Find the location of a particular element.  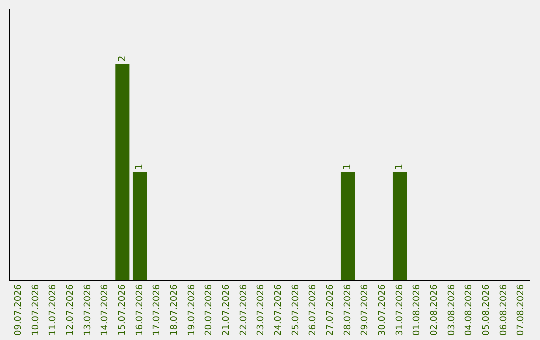

x-tick-label: 10.07.2026 is located at coordinates (36, 310).